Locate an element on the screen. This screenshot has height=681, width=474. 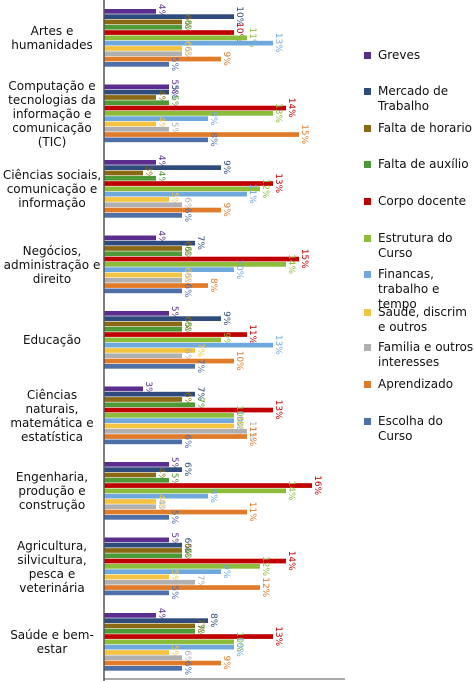
legend-label: Financas, trabalho e tempo is located at coordinates (409, 289).